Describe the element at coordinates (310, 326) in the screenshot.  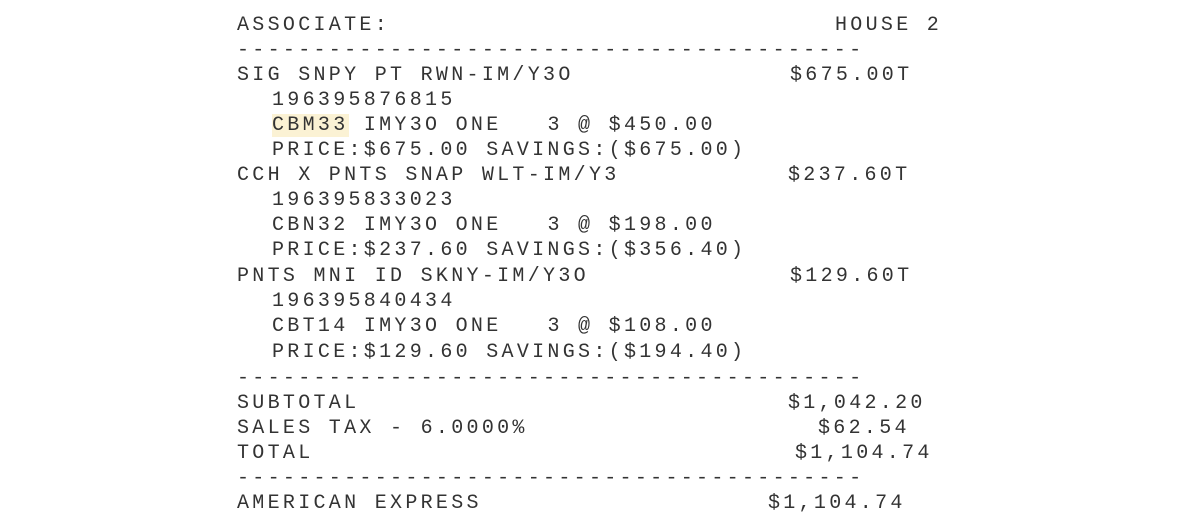
I see `item-code: CBT14` at that location.